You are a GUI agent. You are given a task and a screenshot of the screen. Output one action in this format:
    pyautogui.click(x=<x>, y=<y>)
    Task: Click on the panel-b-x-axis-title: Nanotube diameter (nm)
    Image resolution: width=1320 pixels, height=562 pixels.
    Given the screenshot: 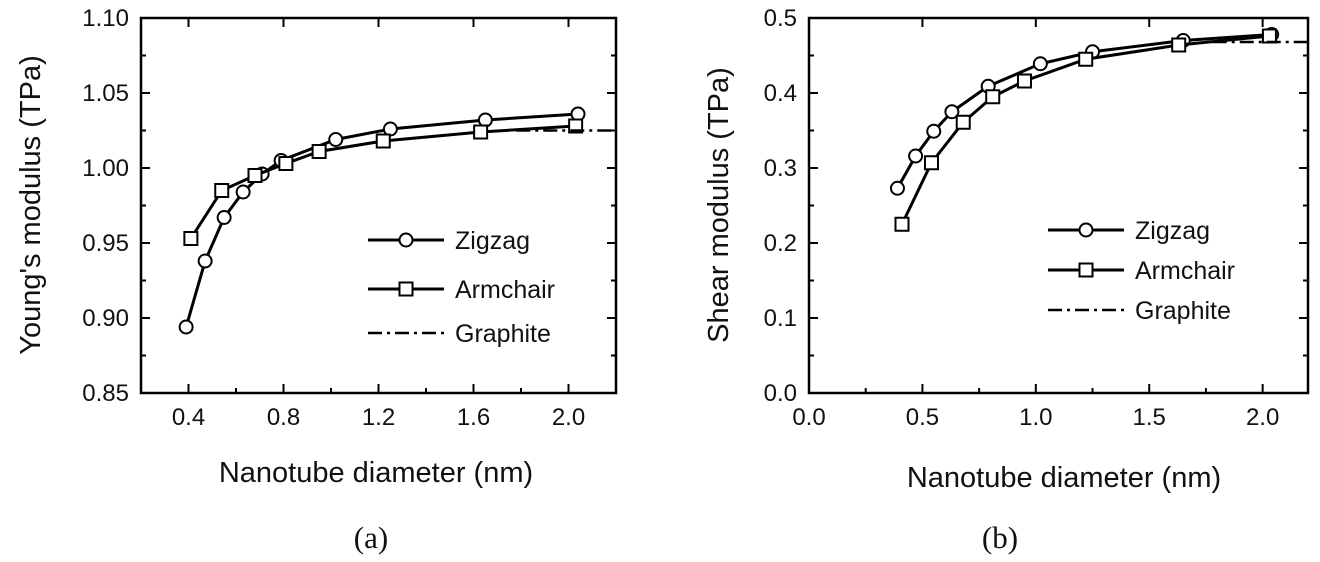 What is the action you would take?
    pyautogui.click(x=1064, y=478)
    